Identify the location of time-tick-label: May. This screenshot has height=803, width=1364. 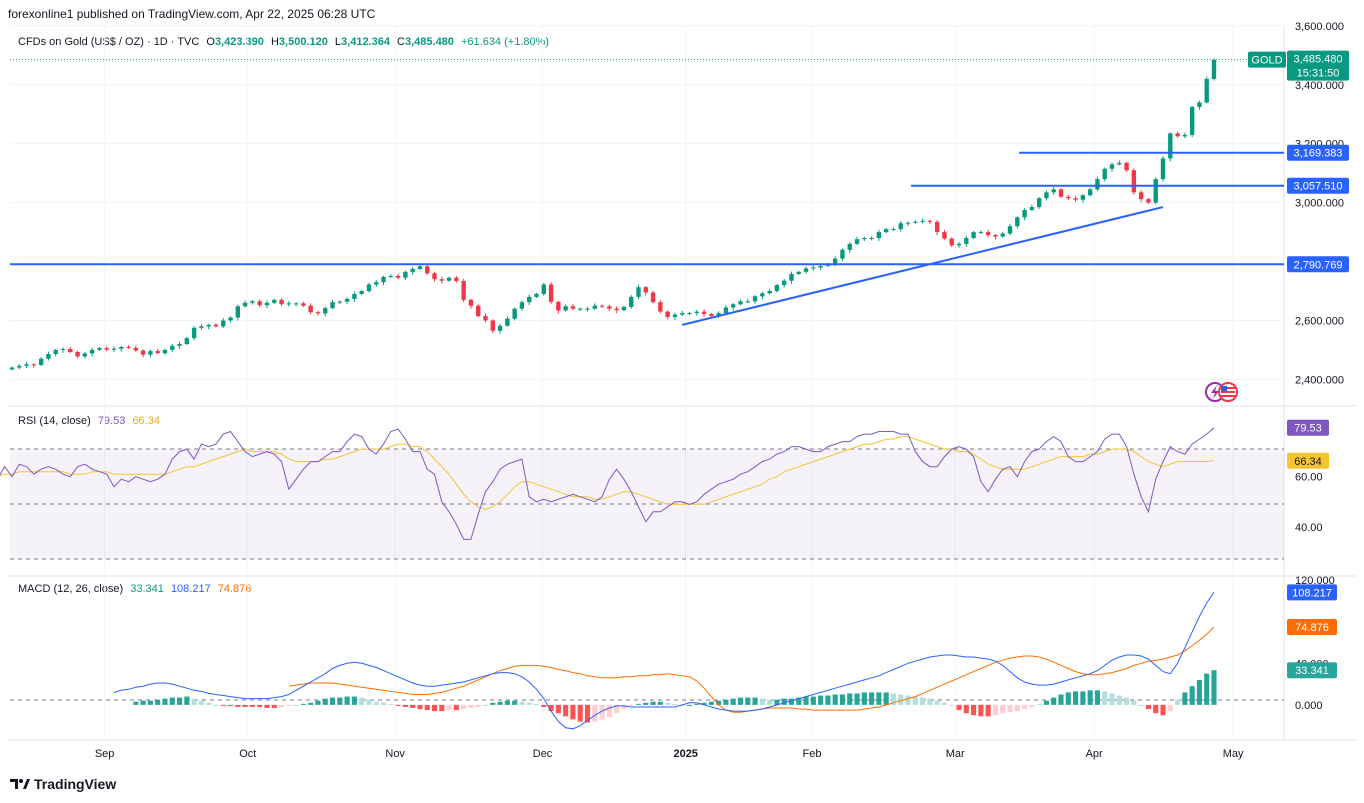
(1233, 754).